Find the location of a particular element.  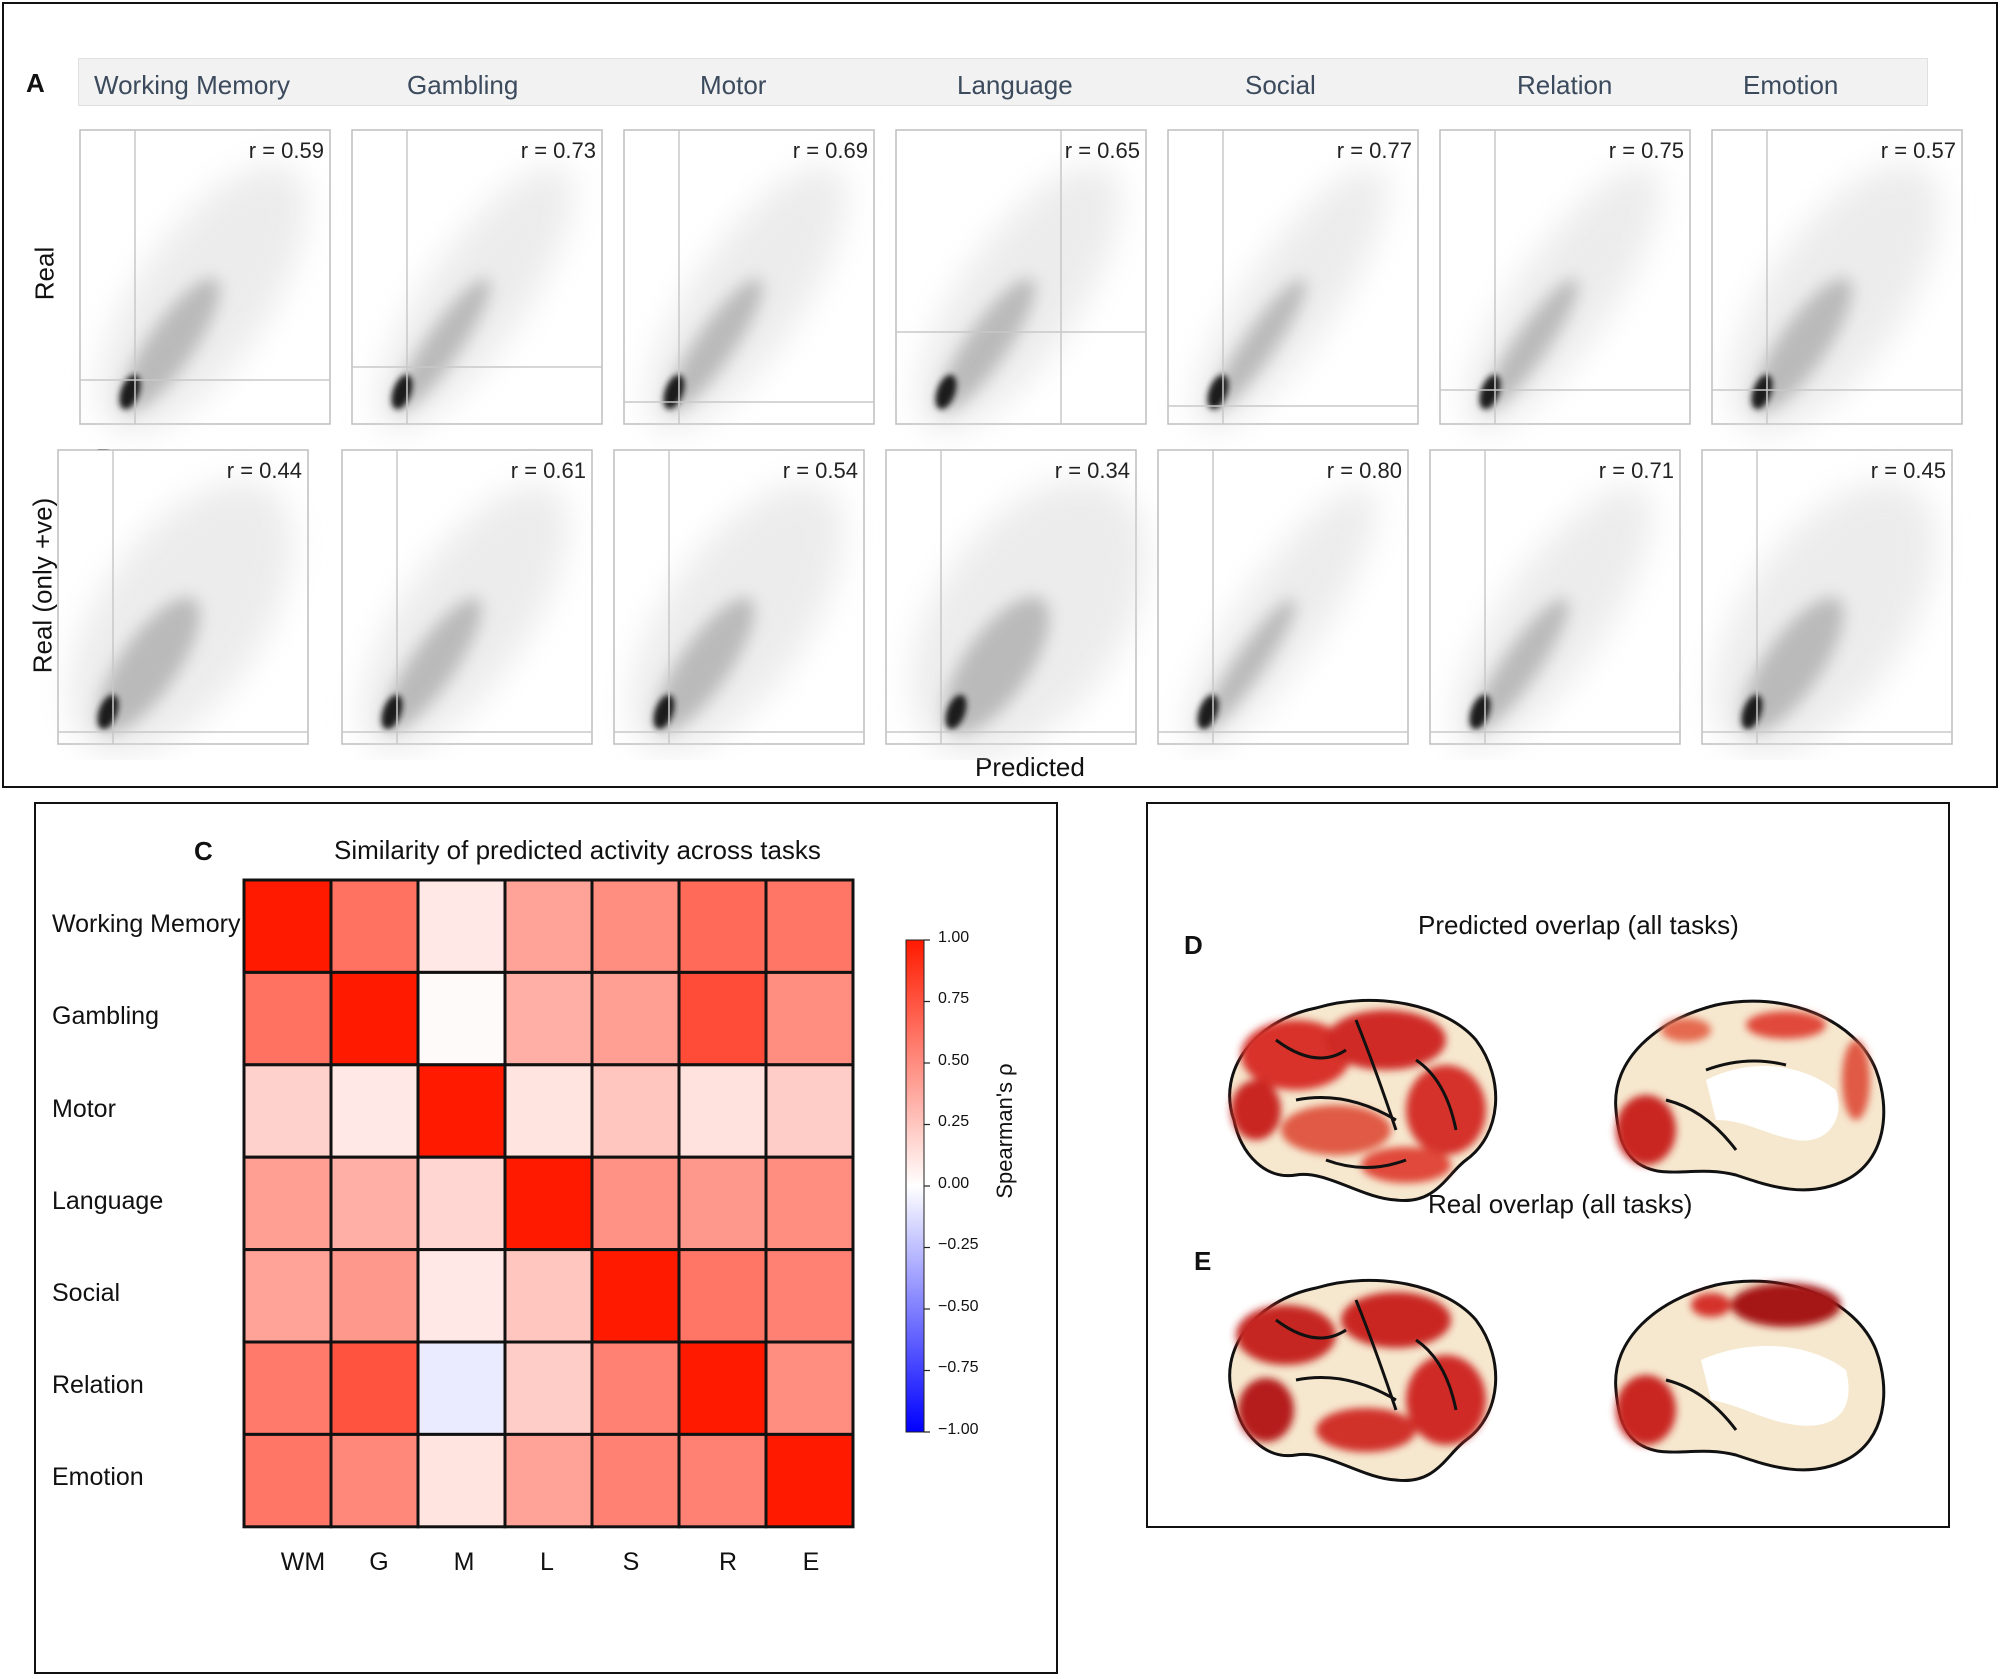

colorbar-tick-label: 0.50 is located at coordinates (954, 1060).